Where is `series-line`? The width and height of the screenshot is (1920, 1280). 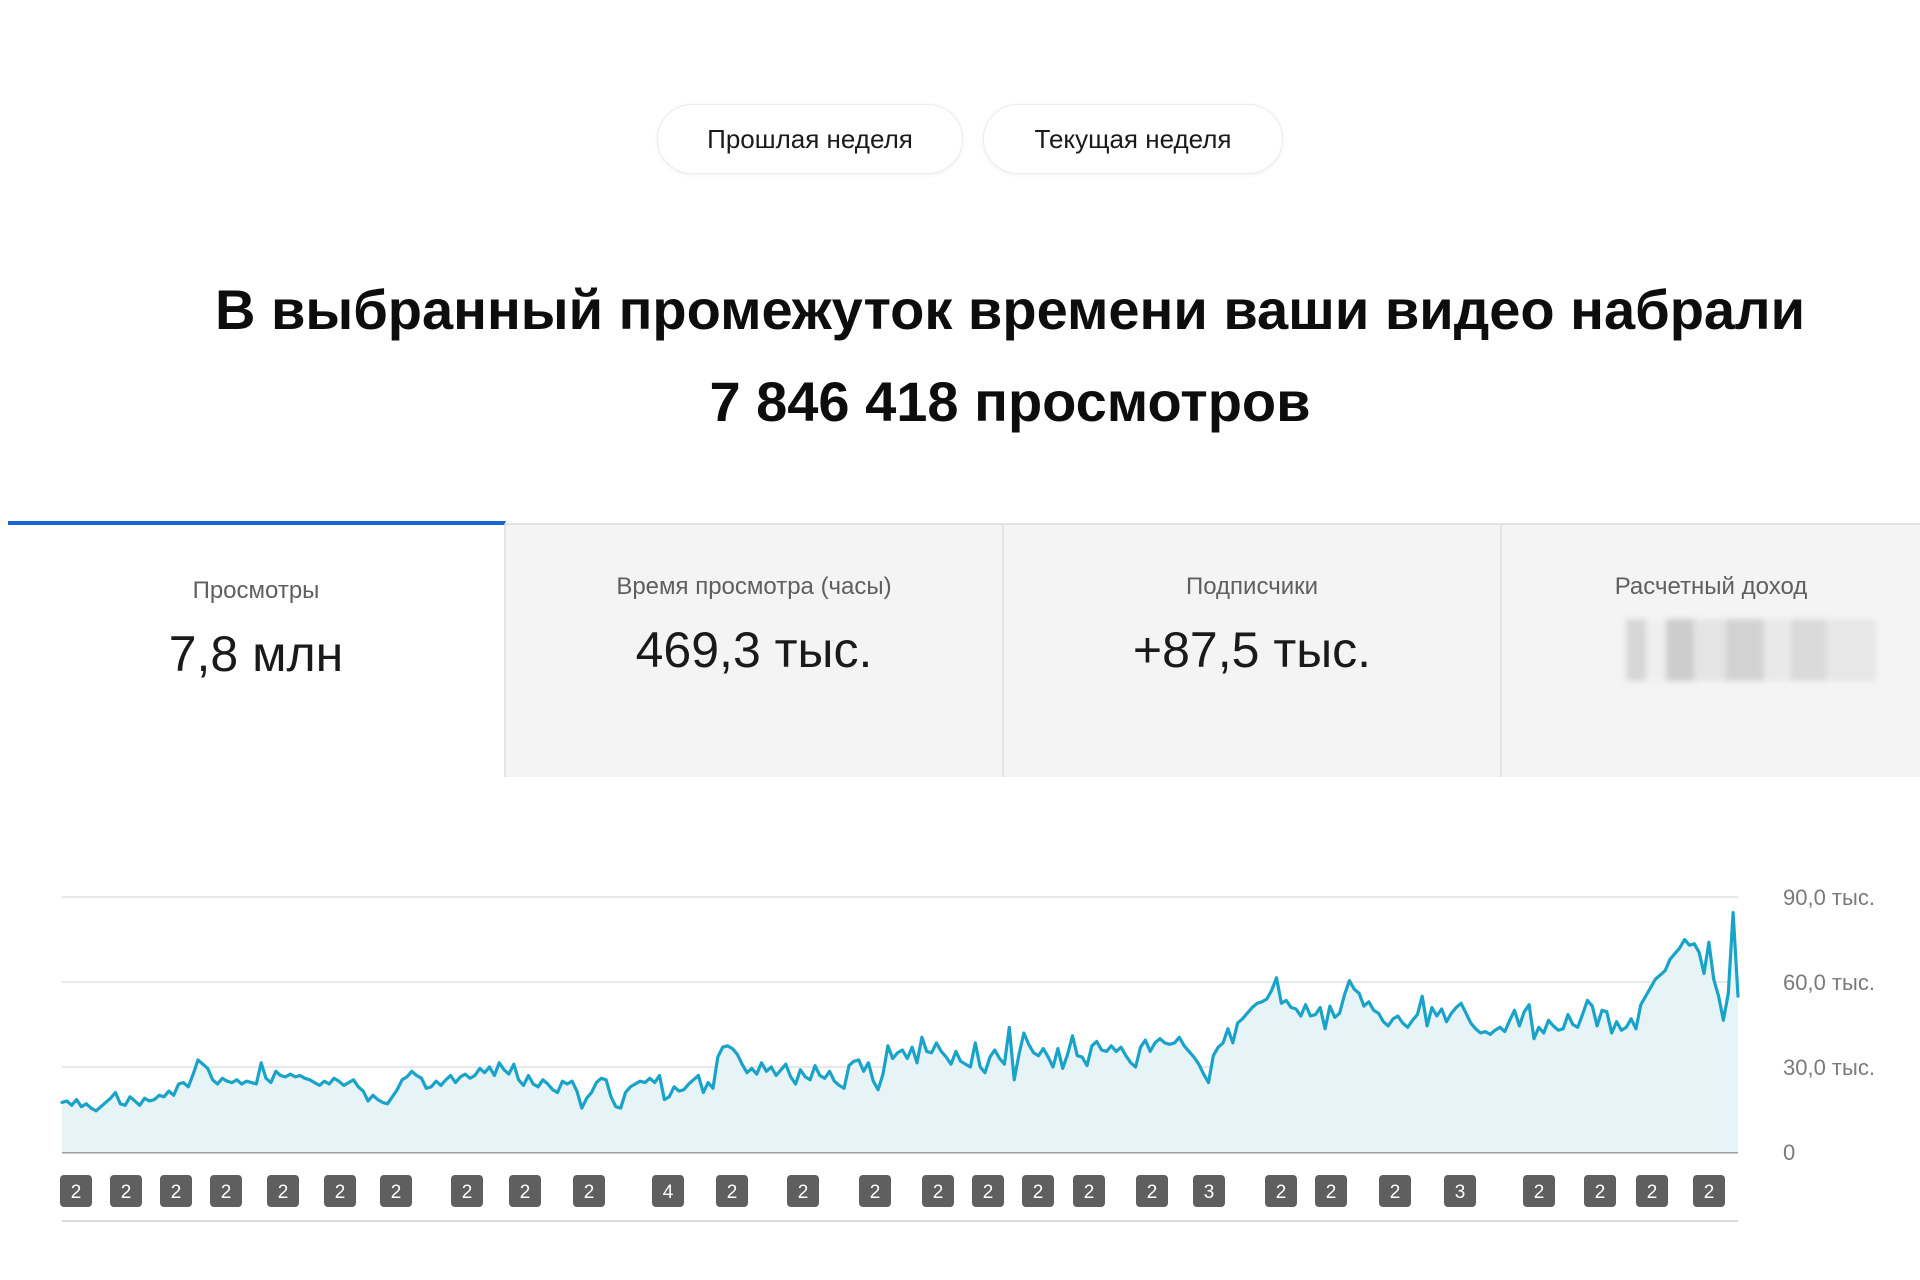 series-line is located at coordinates (900, 1012).